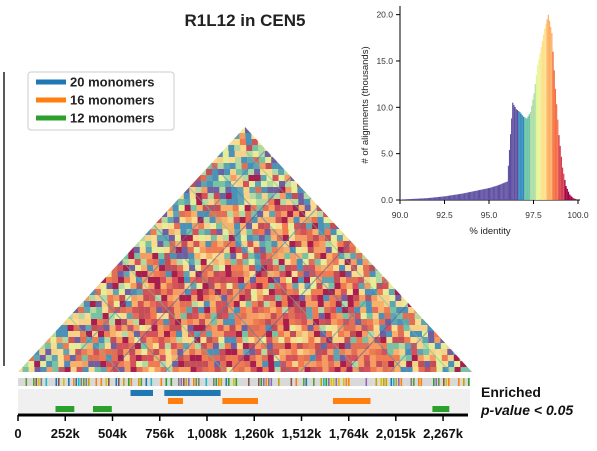 The image size is (597, 451). Describe the element at coordinates (387, 154) in the screenshot. I see `inset-y-tick-label: 5.0` at that location.